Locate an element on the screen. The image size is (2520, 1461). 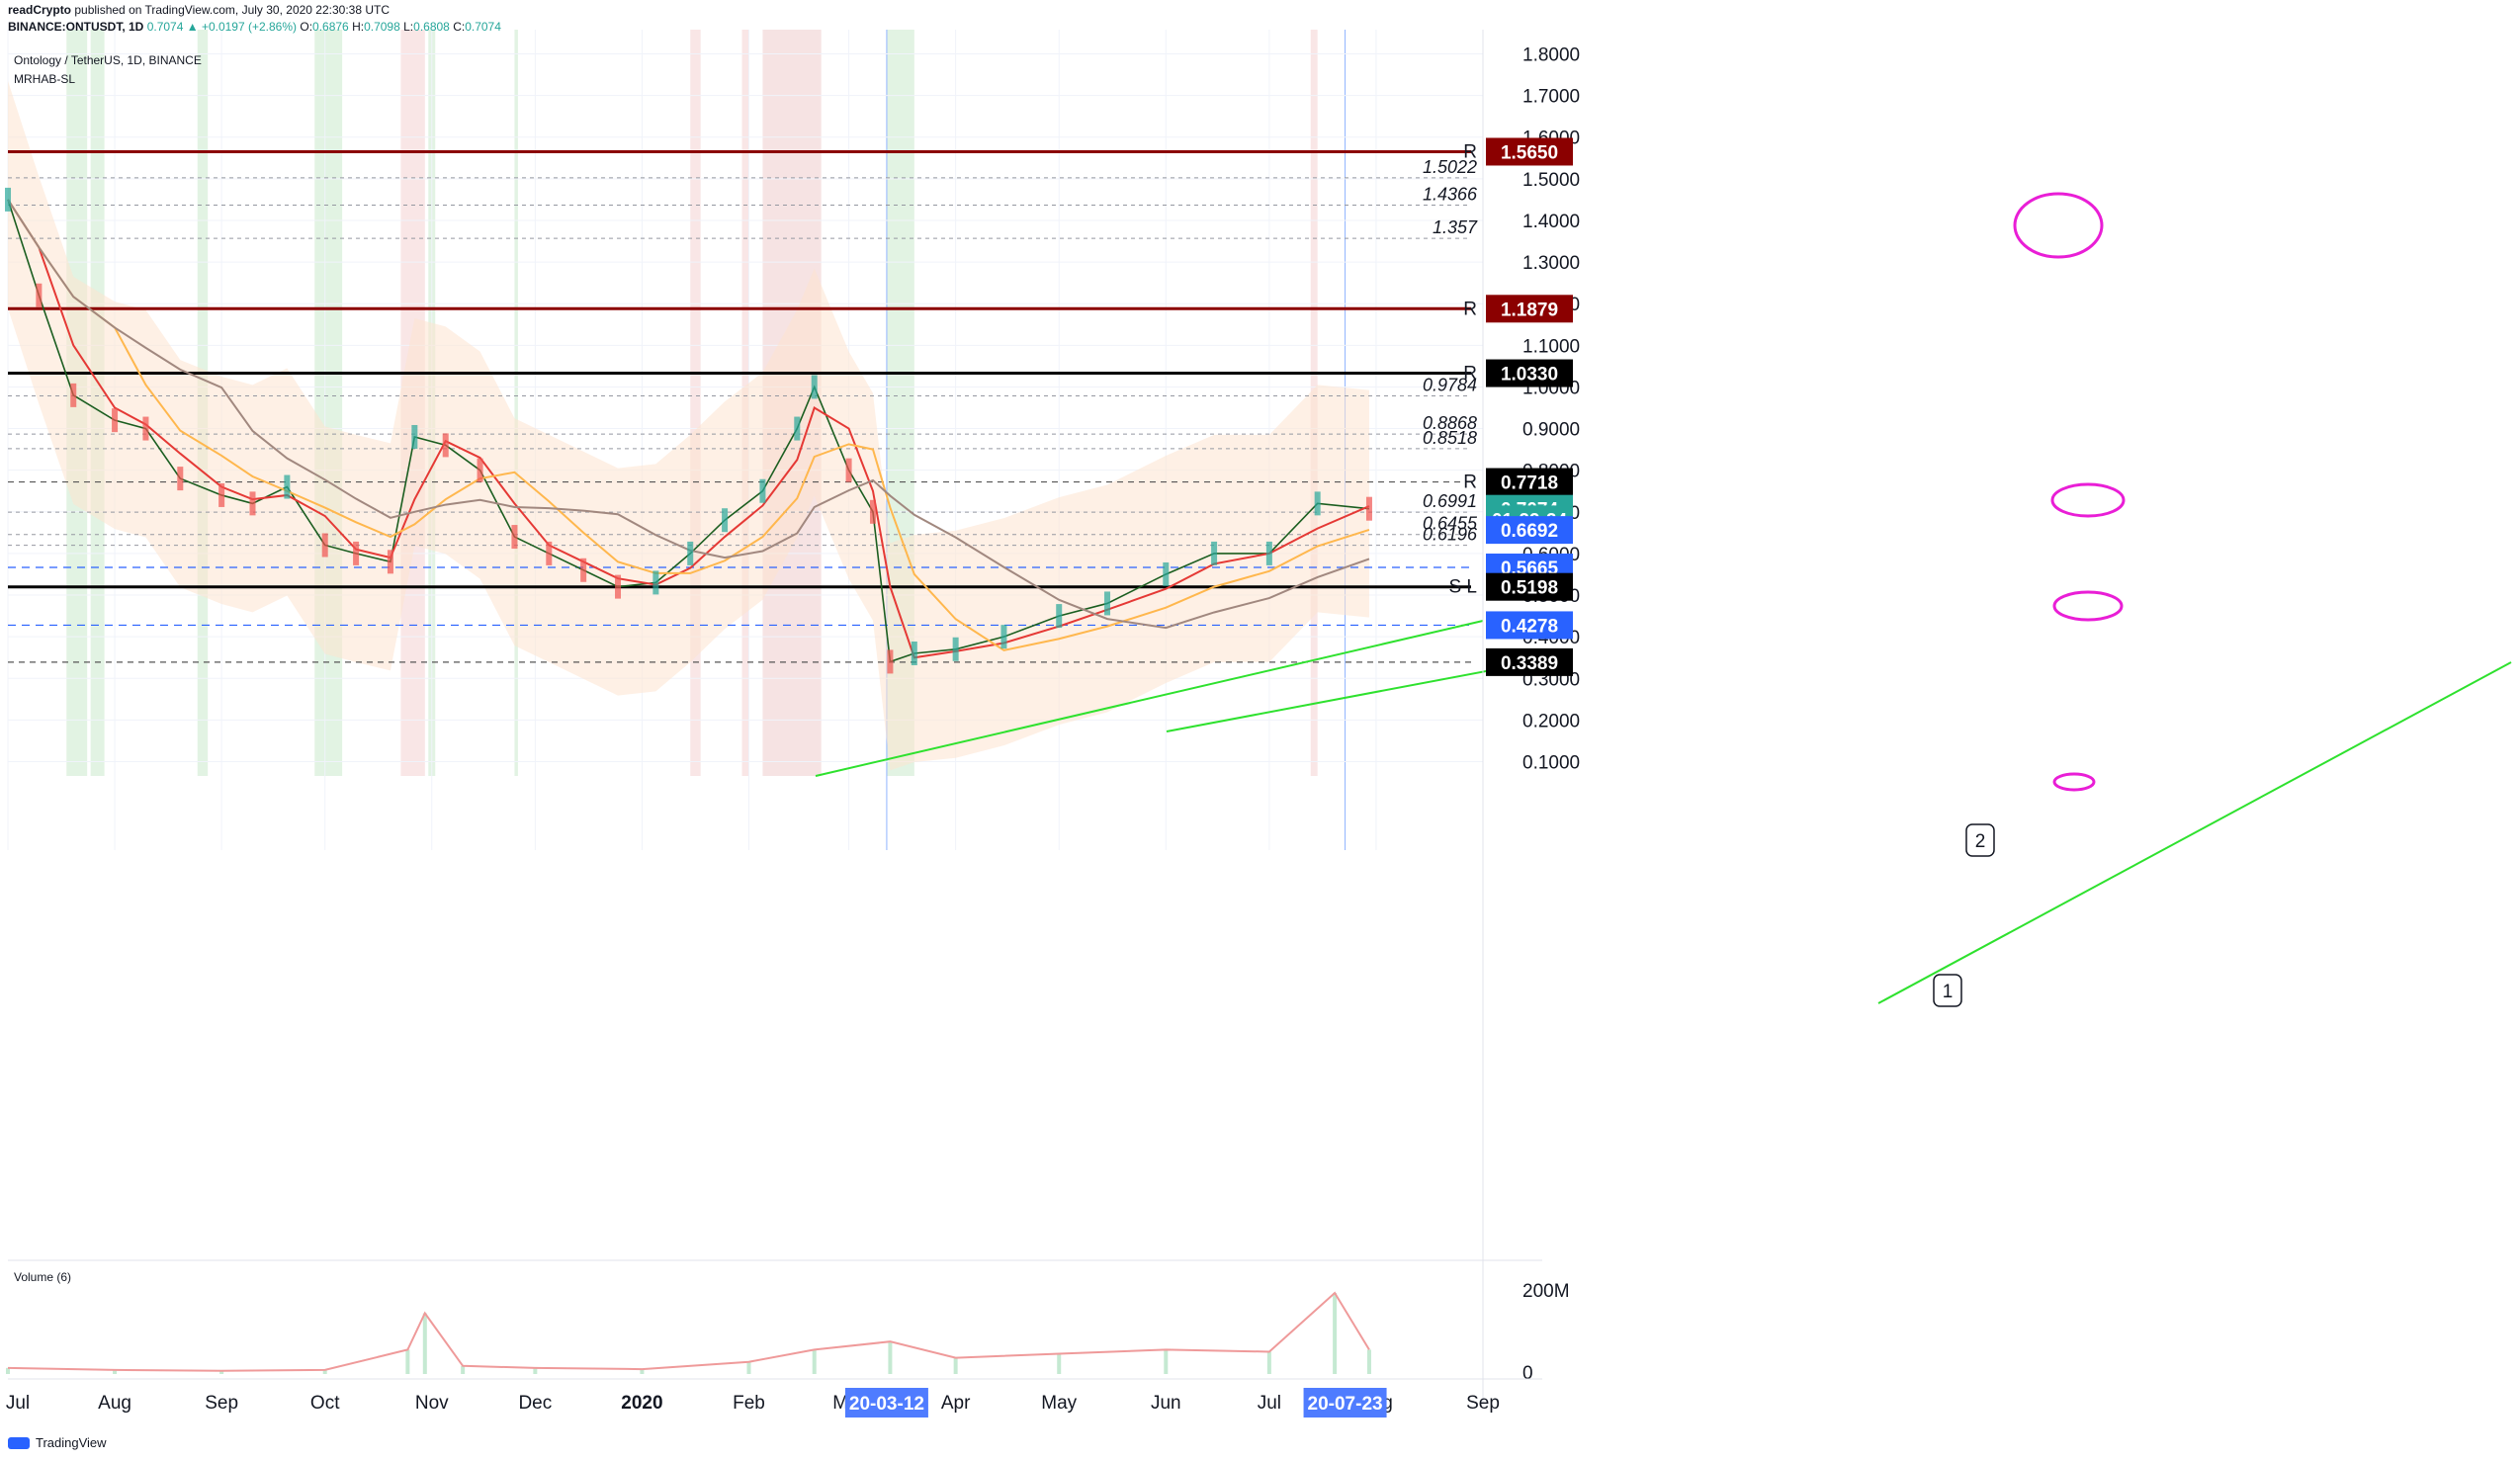
price-tick-0.1000: 0.1000 is located at coordinates (1551, 763).